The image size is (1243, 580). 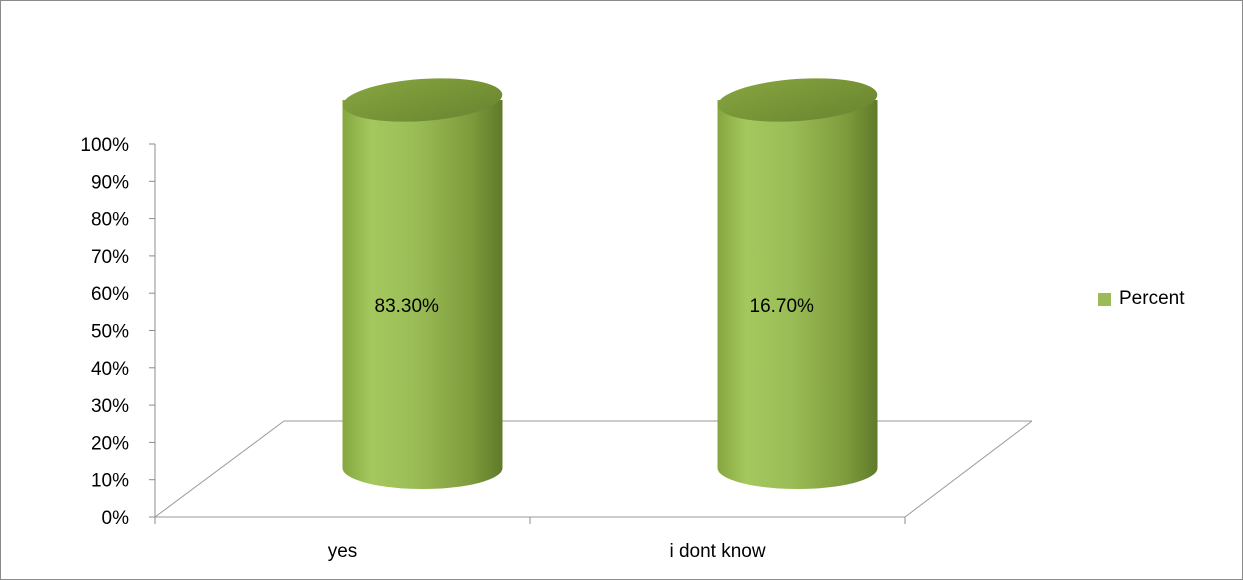 What do you see at coordinates (110, 369) in the screenshot?
I see `y-tick-label: 40%` at bounding box center [110, 369].